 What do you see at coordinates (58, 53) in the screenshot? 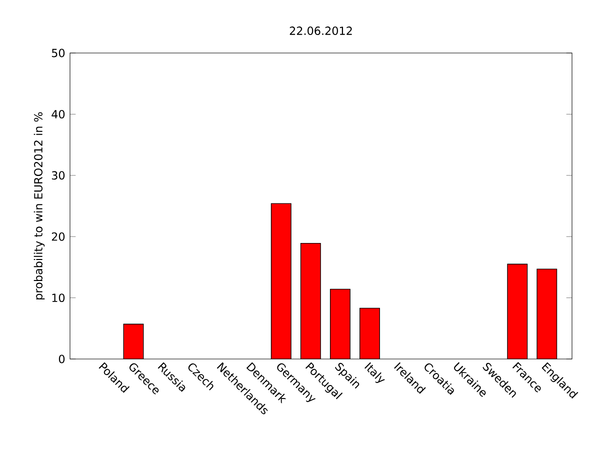
I see `y-tick-label: 50` at bounding box center [58, 53].